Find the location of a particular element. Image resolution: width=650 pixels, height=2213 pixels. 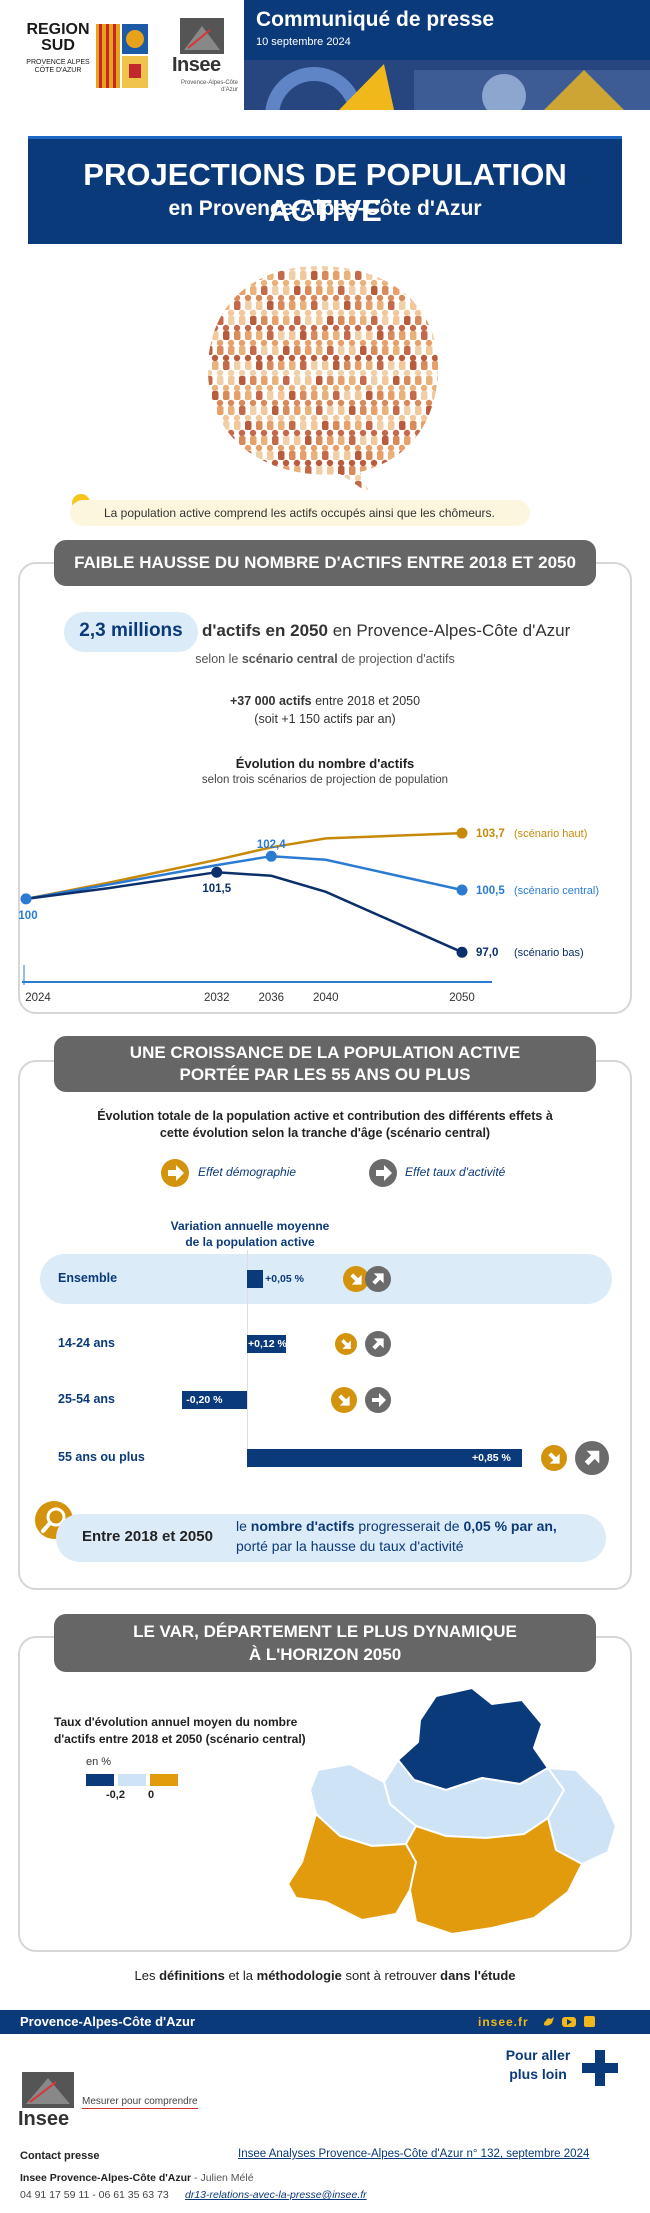

map-title-line1: Taux d'évolution annuel moyen du nombre is located at coordinates (176, 1722).